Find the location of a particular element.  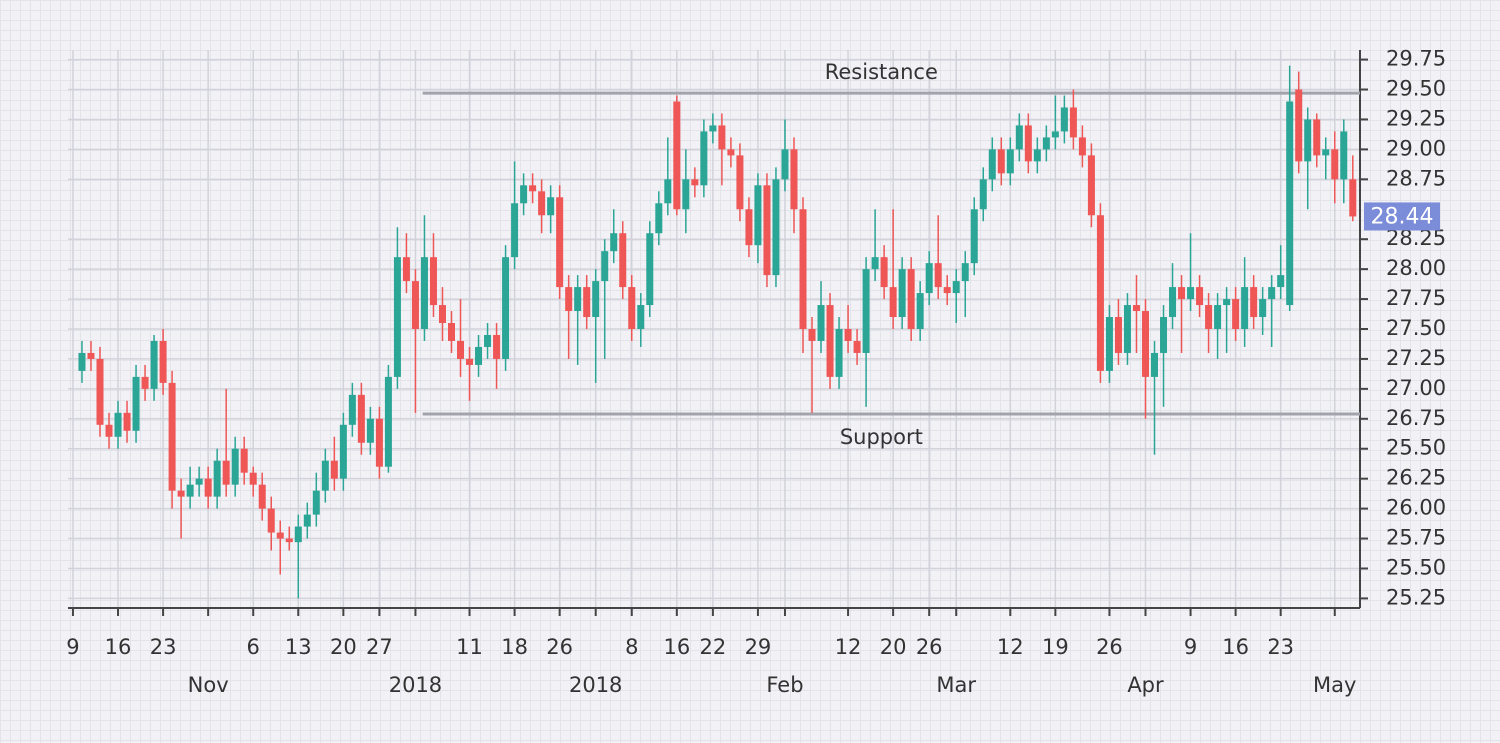

y-tick-label: 27.25 is located at coordinates (1416, 358).